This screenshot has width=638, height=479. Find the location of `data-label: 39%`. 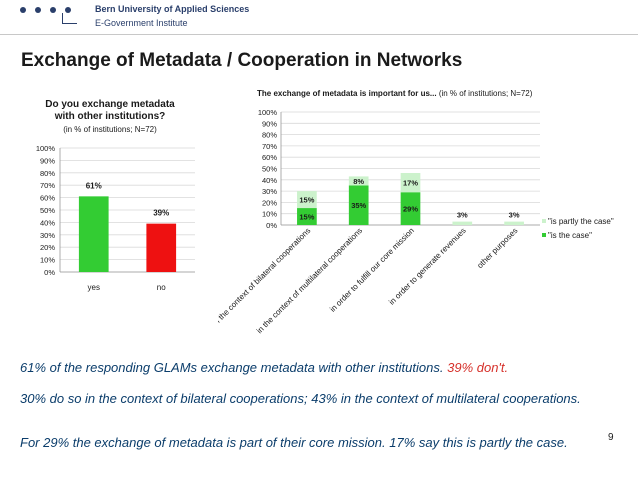

data-label: 39% is located at coordinates (161, 213).